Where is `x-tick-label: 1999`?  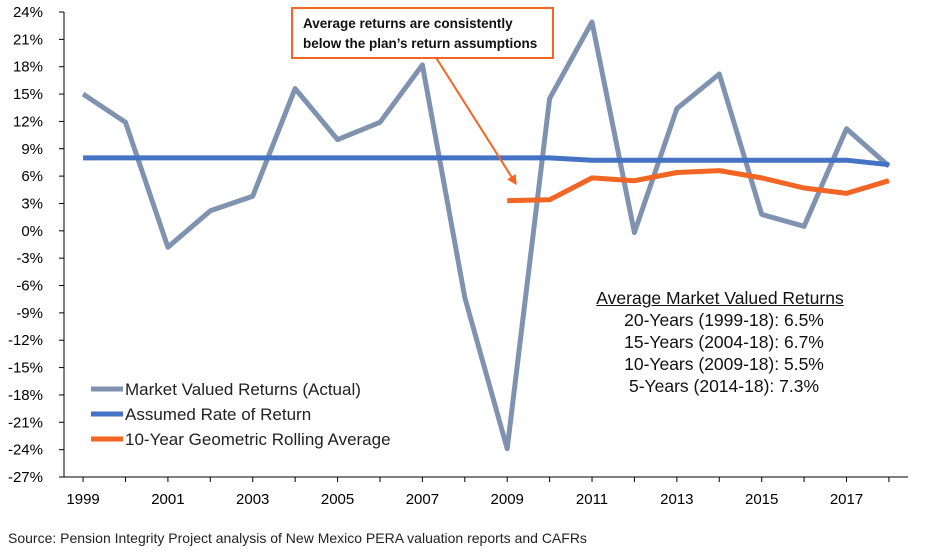 x-tick-label: 1999 is located at coordinates (82, 499).